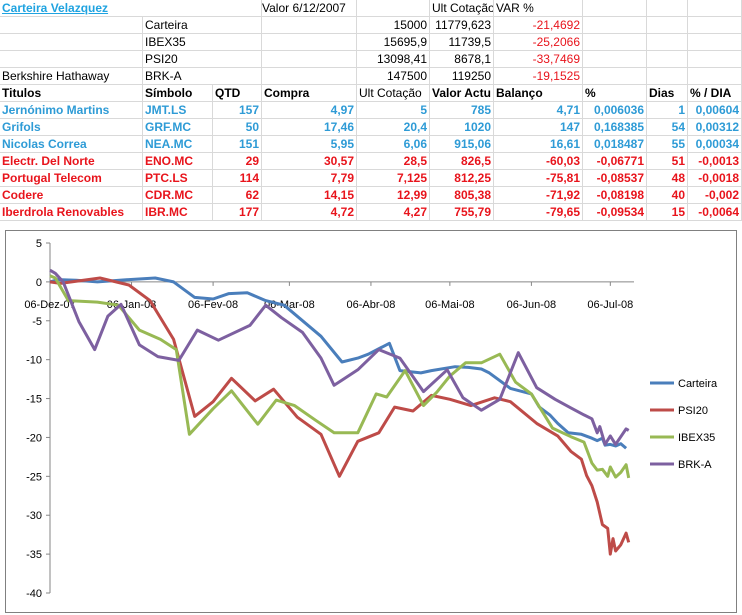 Image resolution: width=742 pixels, height=615 pixels. What do you see at coordinates (309, 161) in the screenshot?
I see `table-cell-compra: 30,57` at bounding box center [309, 161].